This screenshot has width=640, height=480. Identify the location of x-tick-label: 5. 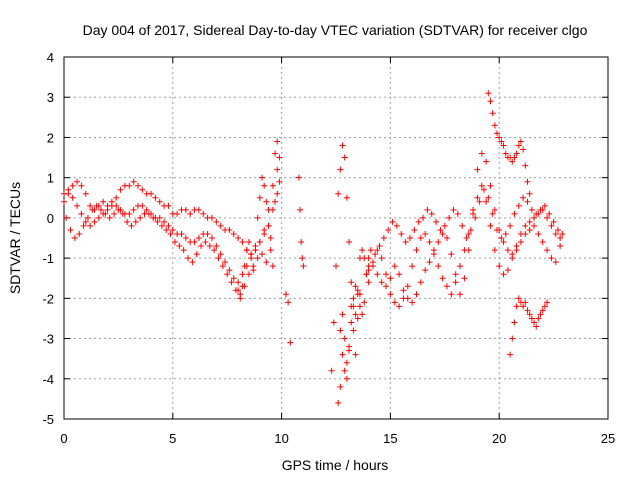
(172, 438).